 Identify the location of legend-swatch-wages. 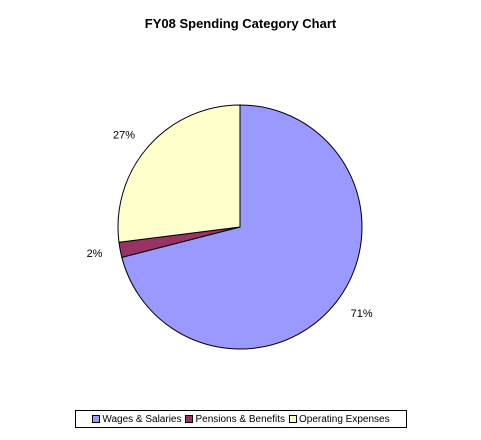
(96, 419).